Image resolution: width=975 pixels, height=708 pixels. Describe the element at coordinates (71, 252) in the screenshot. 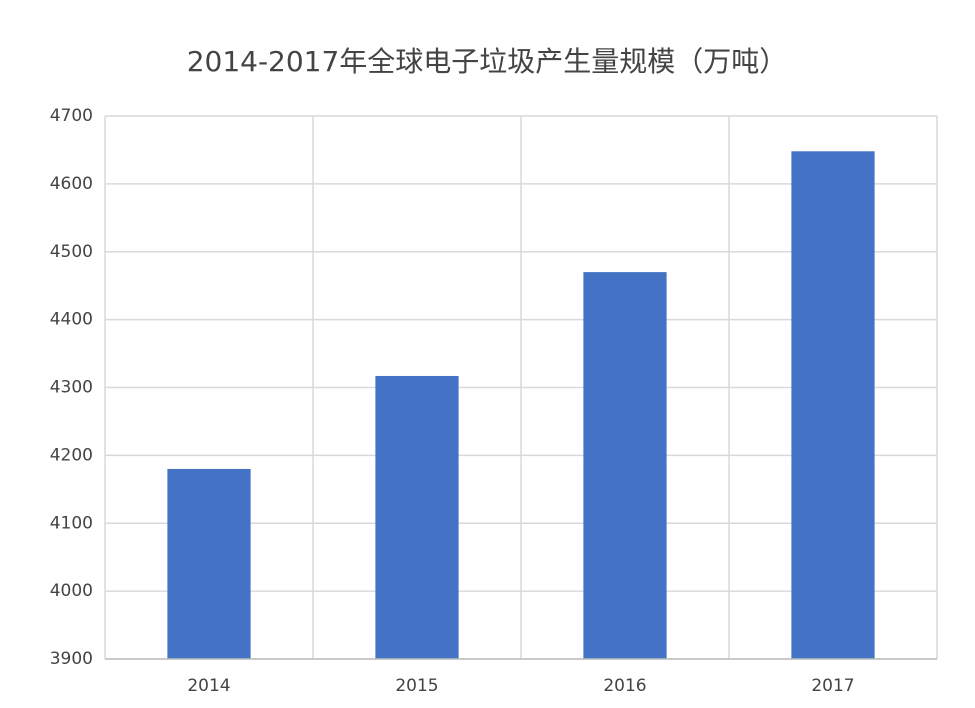

I see `y-tick-label: 4500` at that location.